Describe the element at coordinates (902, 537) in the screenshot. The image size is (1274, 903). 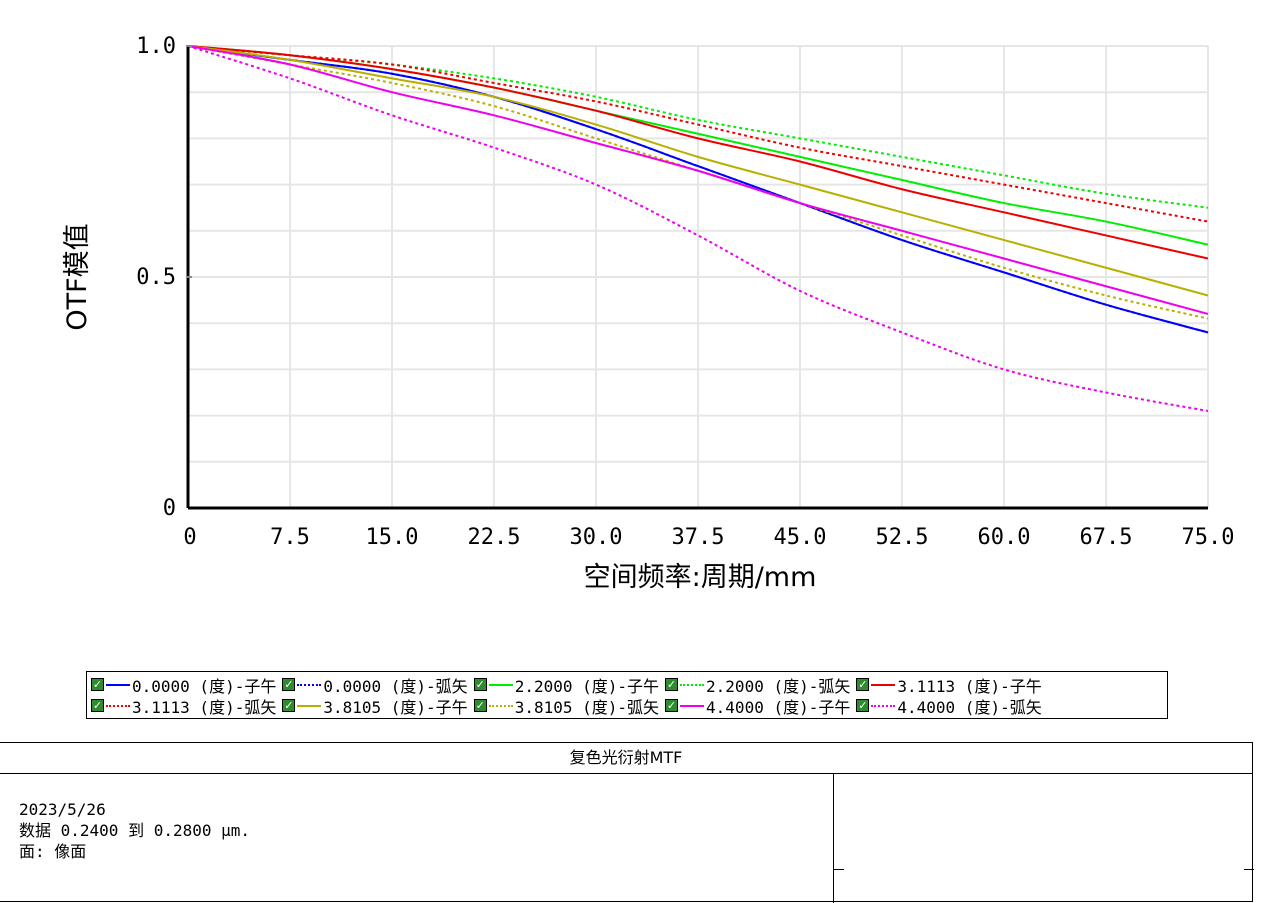
I see `x-tick-label: 52.5` at that location.